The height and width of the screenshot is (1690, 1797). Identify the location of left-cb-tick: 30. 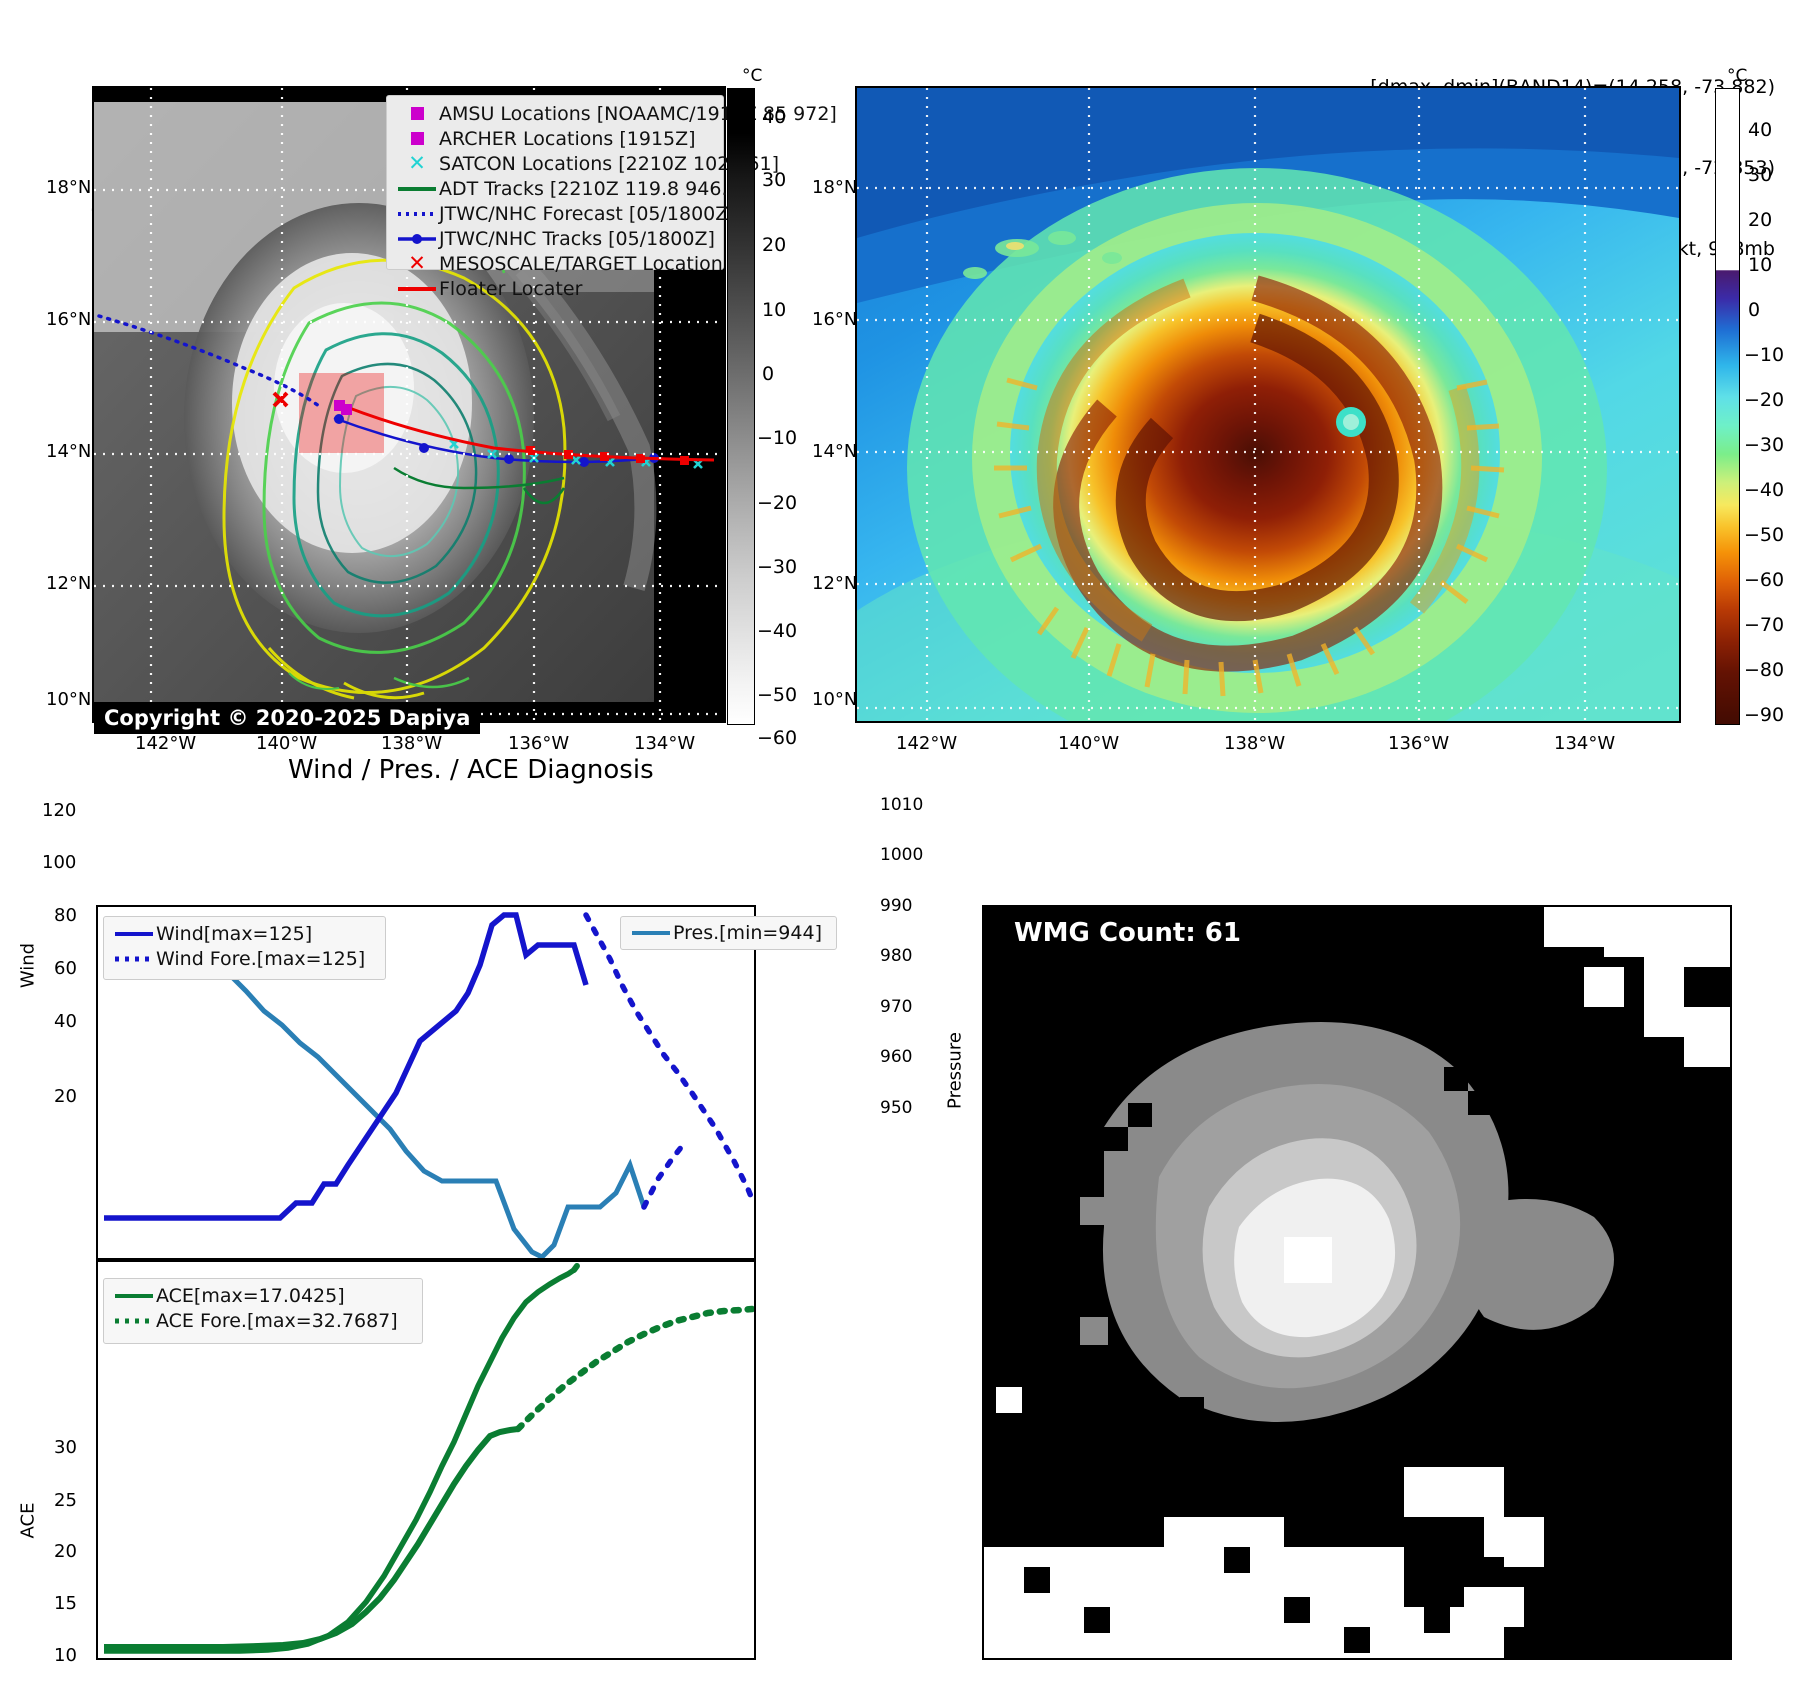
(774, 180).